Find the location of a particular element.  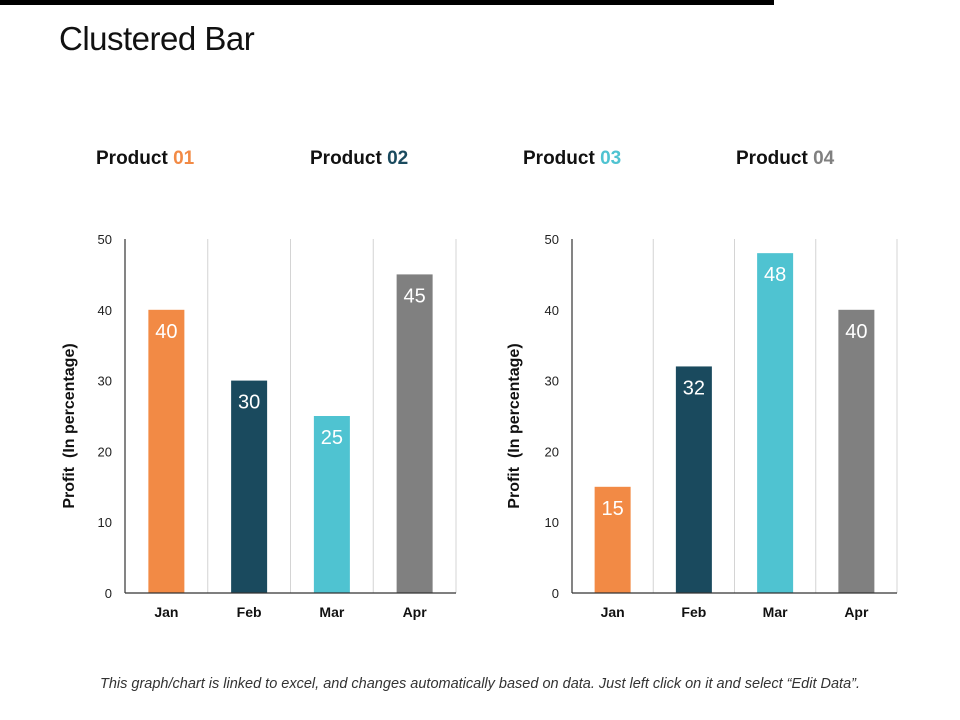

data-label: 45 is located at coordinates (415, 296).